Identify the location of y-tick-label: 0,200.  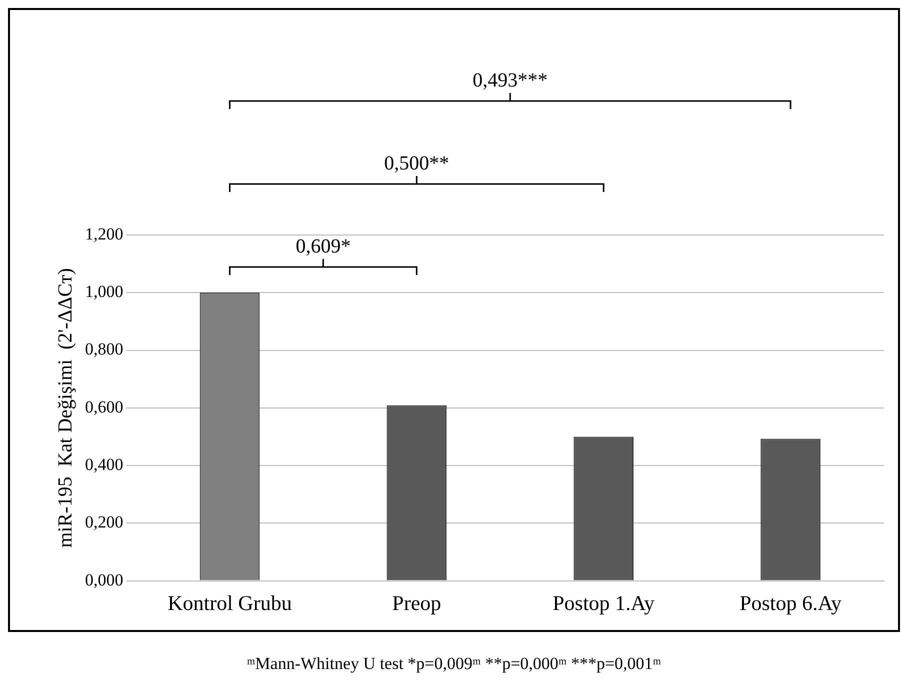
(104, 522).